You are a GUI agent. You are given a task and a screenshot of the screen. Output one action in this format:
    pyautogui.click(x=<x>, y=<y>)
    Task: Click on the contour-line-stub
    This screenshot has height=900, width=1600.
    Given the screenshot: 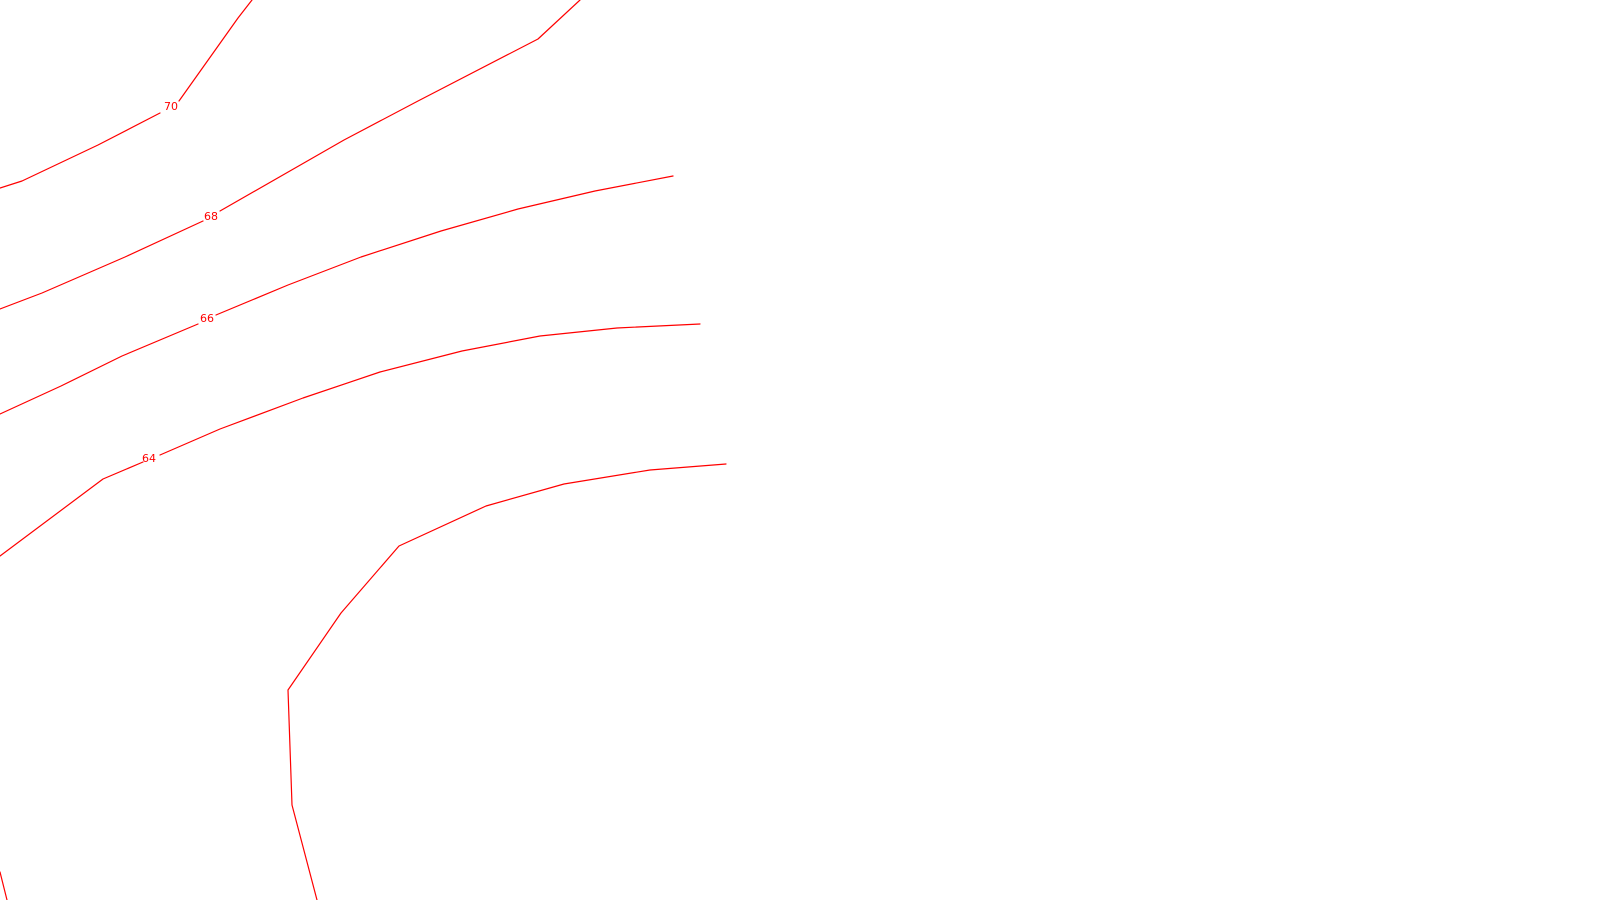 What is the action you would take?
    pyautogui.click(x=4, y=885)
    